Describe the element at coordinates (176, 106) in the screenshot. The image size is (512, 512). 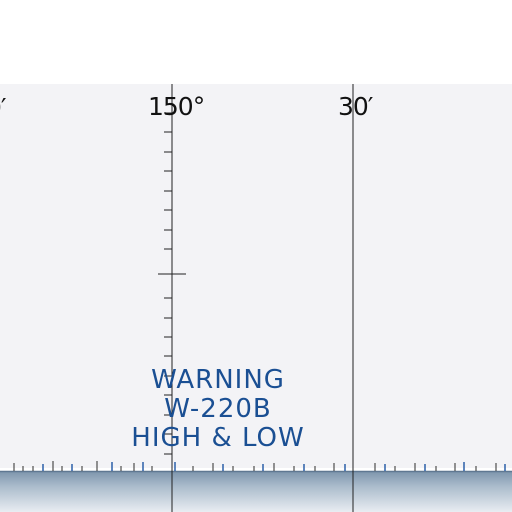
I see `longitude-label-150: 150°` at that location.